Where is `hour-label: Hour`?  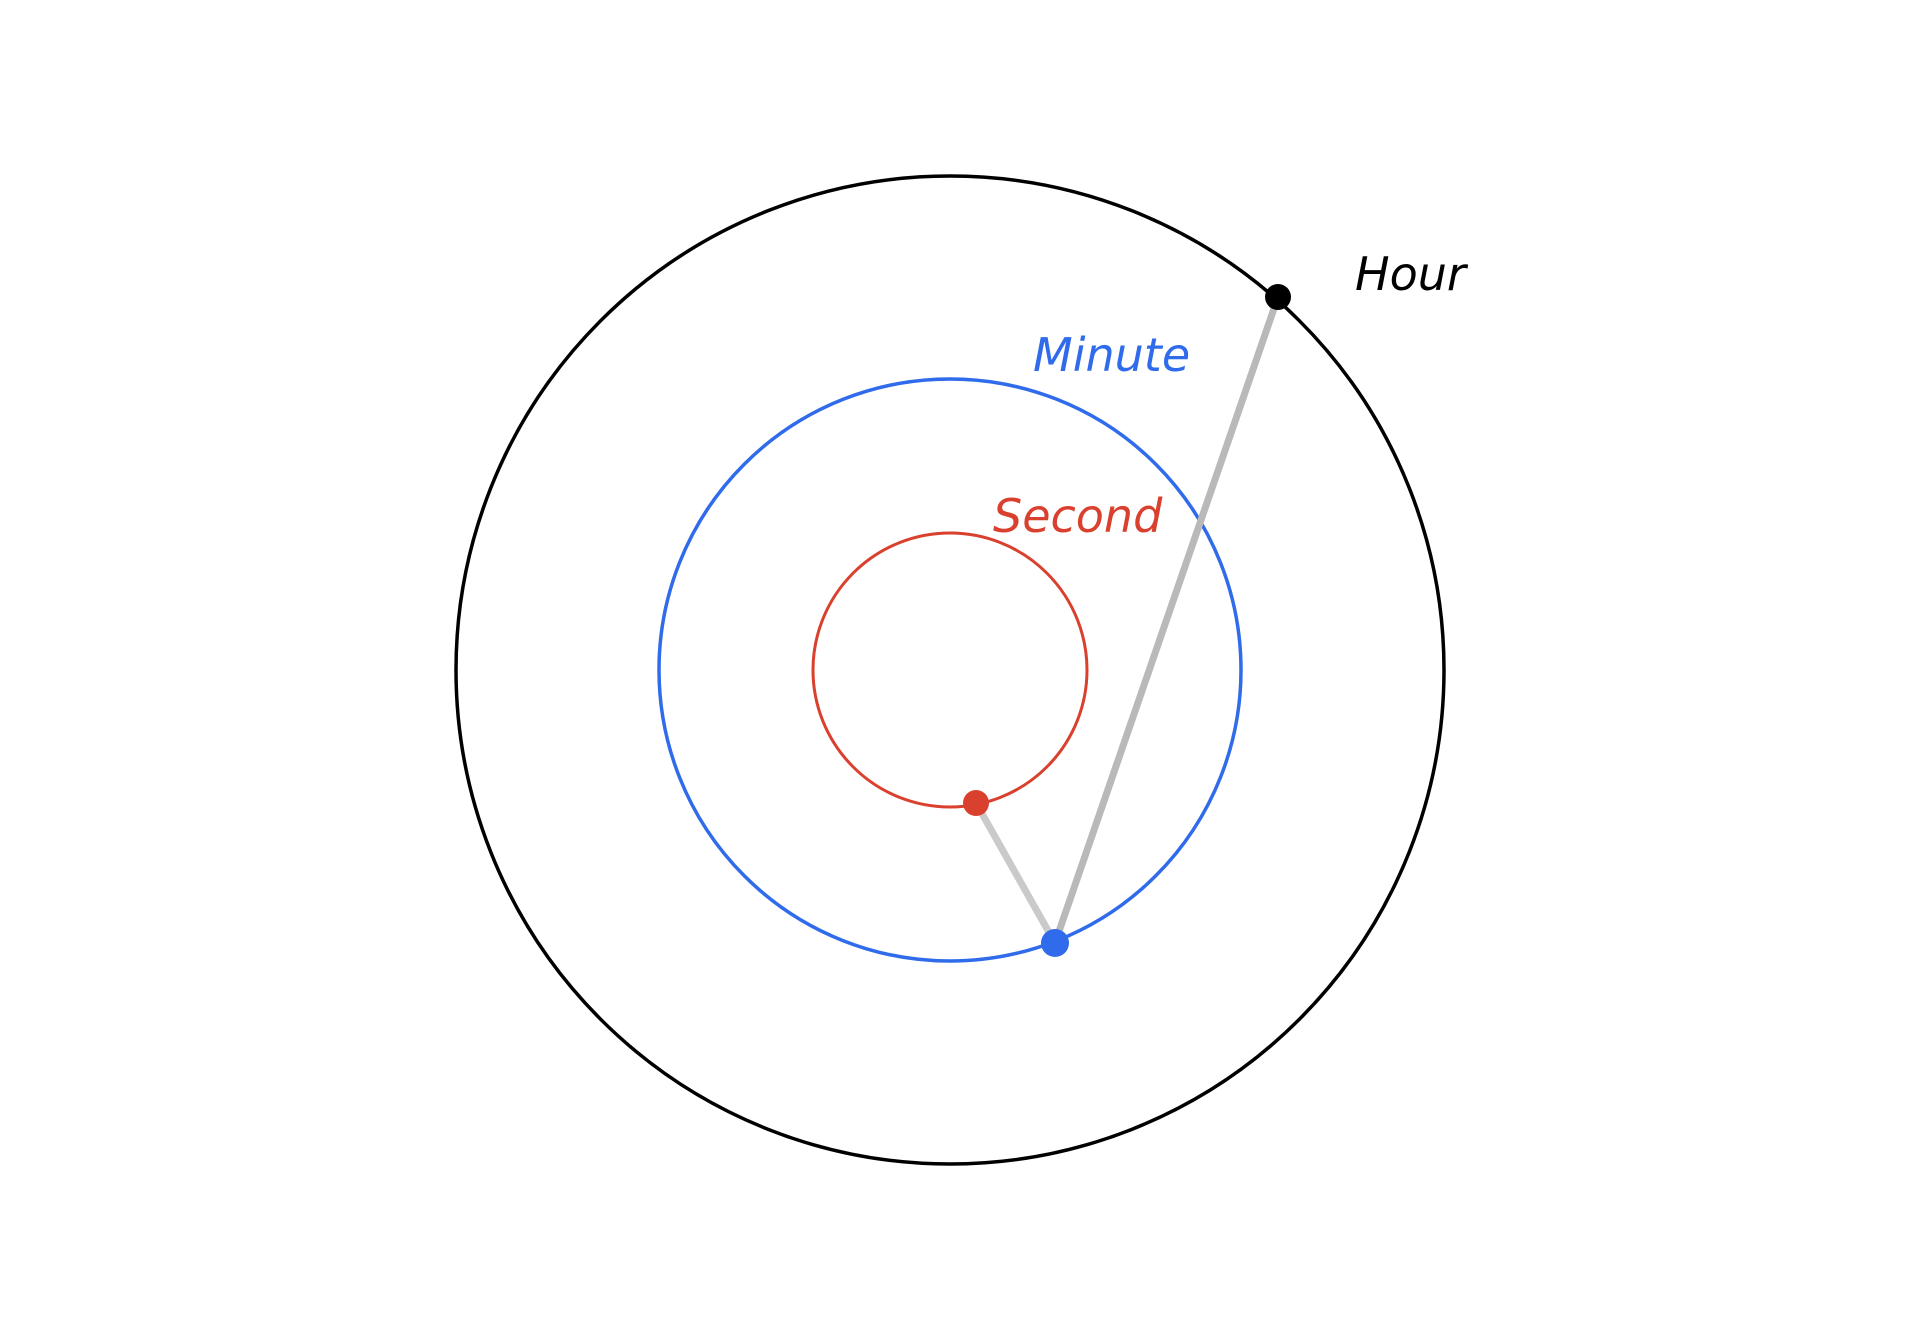 hour-label: Hour is located at coordinates (1412, 274).